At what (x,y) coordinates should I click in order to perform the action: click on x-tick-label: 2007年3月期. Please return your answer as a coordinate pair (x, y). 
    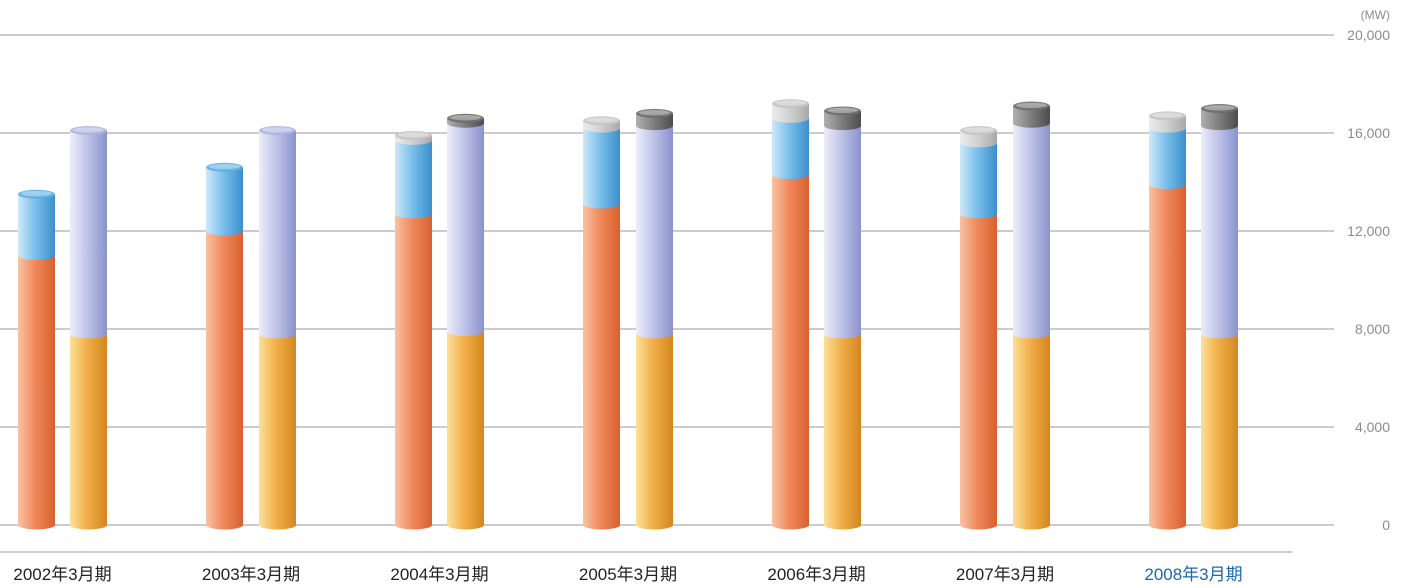
    Looking at the image, I should click on (1005, 574).